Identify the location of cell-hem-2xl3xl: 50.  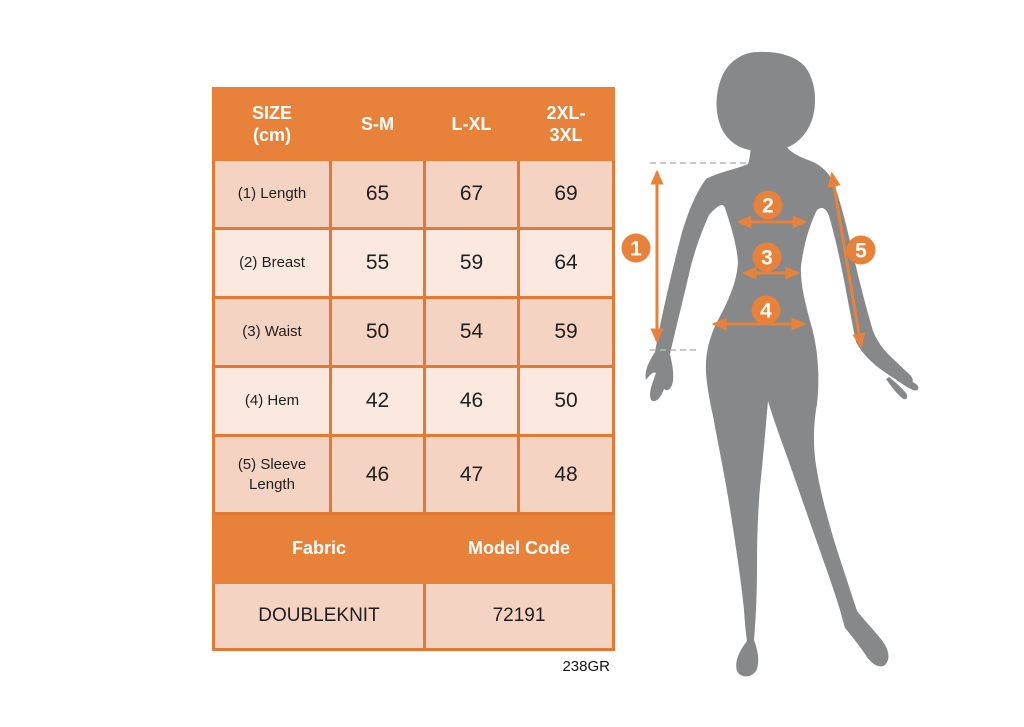
(566, 401).